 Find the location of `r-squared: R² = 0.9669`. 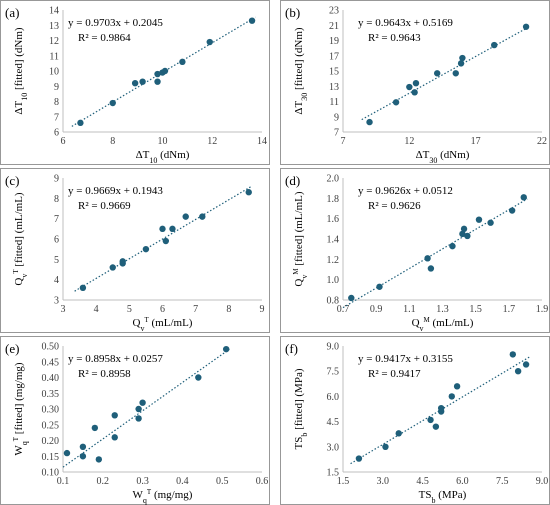

r-squared: R² = 0.9669 is located at coordinates (104, 206).